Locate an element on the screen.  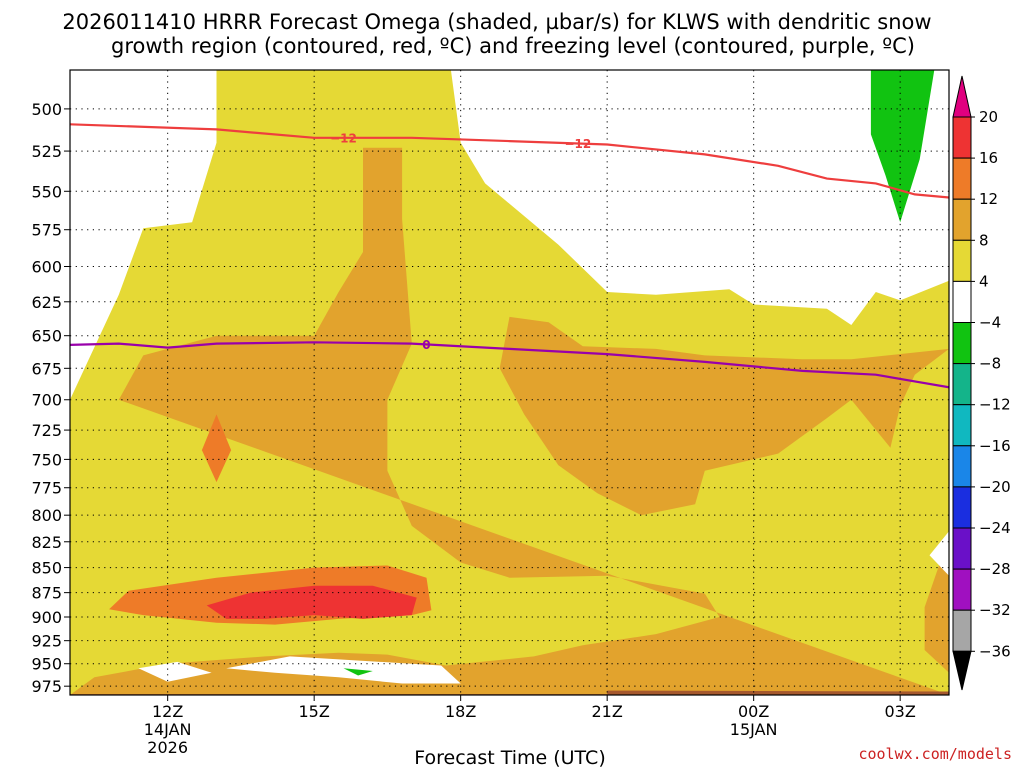
contour-labels: −12 −12 0 is located at coordinates (460, 241).